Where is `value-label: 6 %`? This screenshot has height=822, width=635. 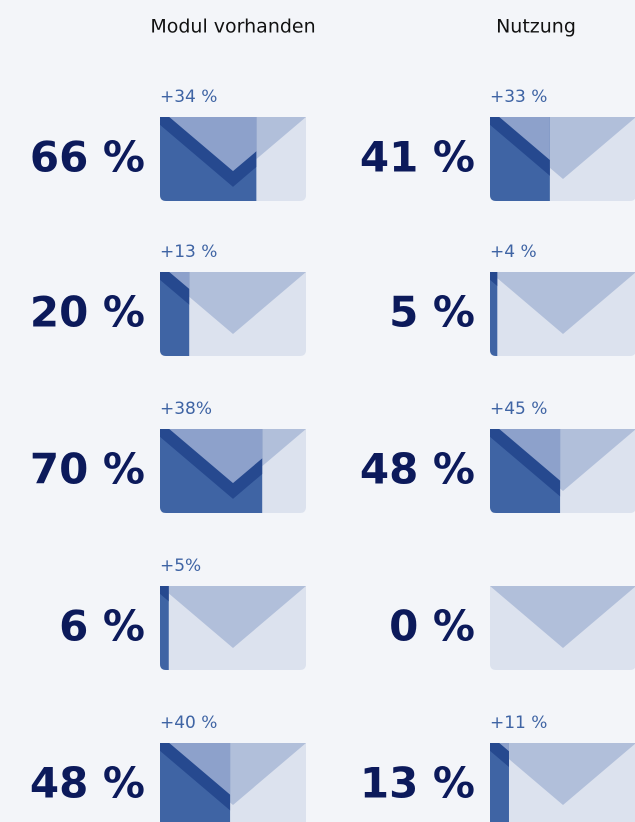 value-label: 6 % is located at coordinates (102, 626).